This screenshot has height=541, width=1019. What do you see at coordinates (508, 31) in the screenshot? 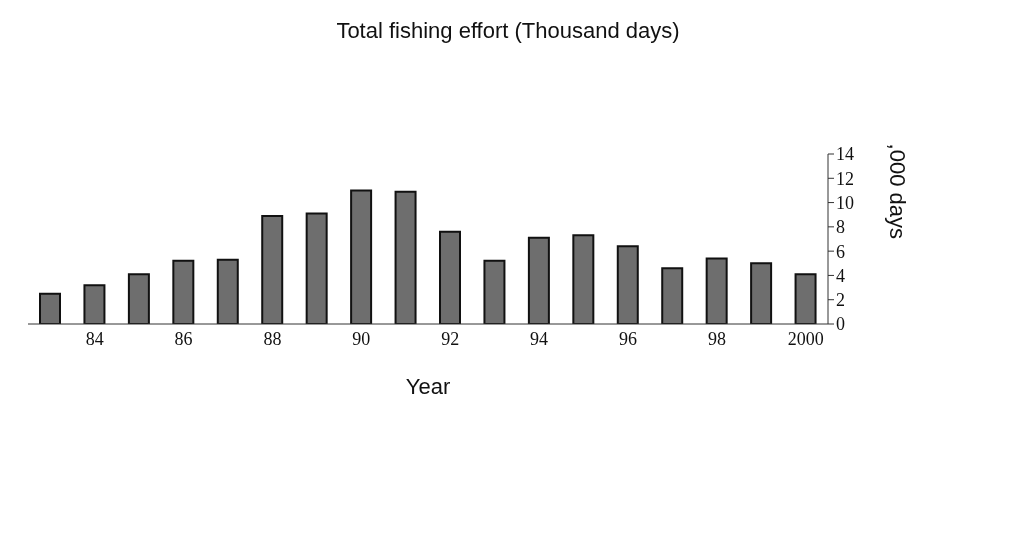
I see `chart-title: Total fishing effort (Thousand days)` at bounding box center [508, 31].